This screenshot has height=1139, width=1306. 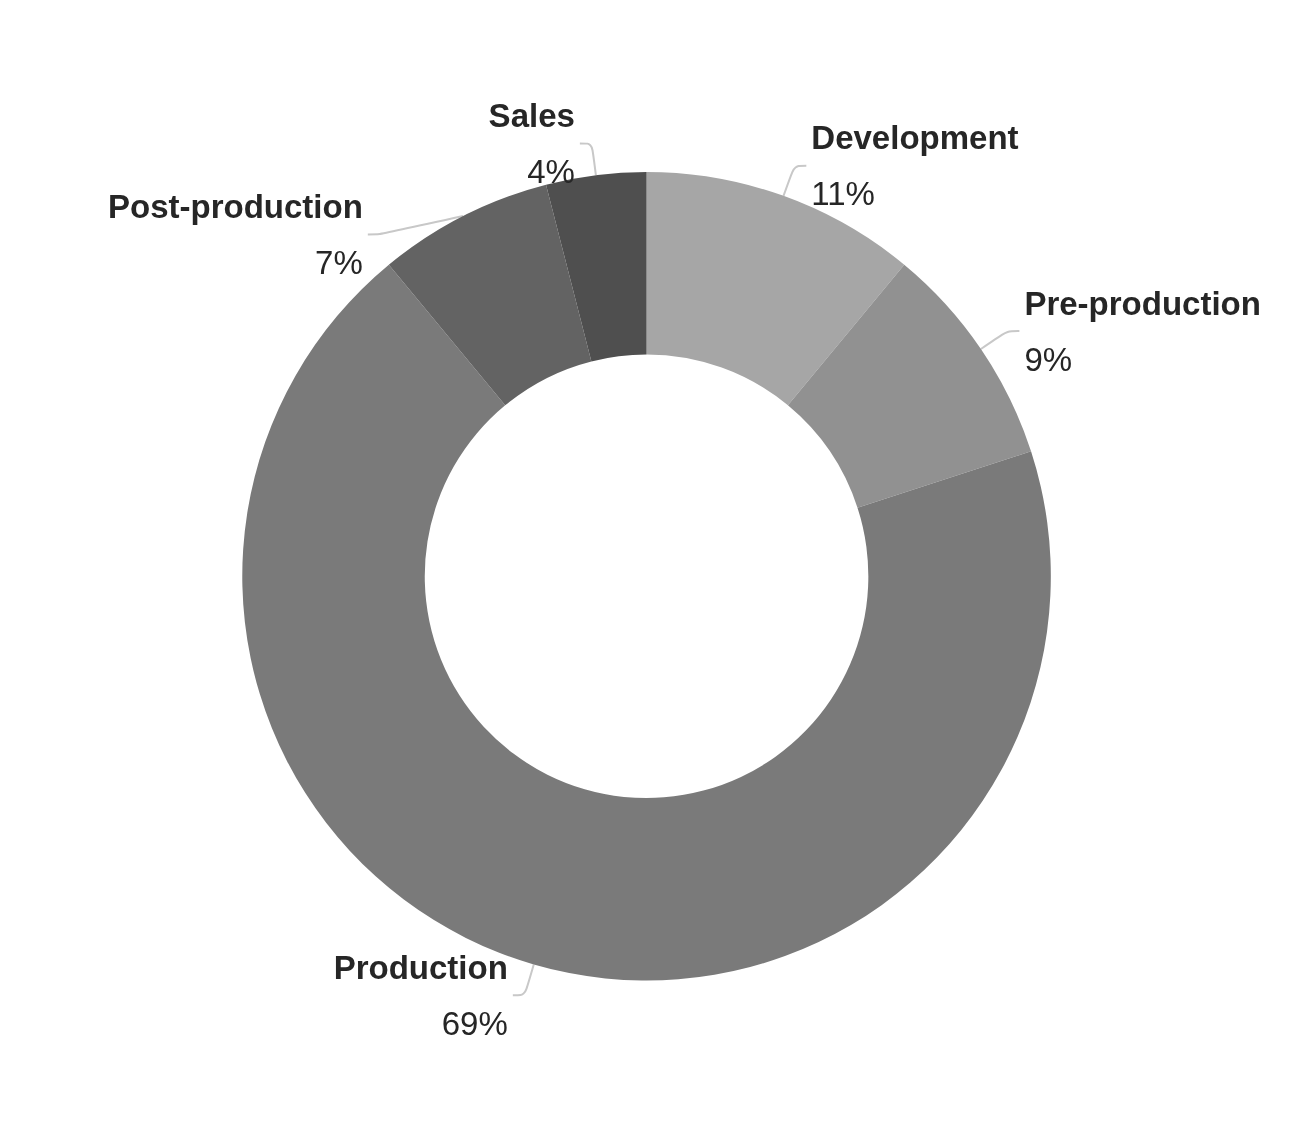 I want to click on data-label: 9%, so click(x=1048, y=359).